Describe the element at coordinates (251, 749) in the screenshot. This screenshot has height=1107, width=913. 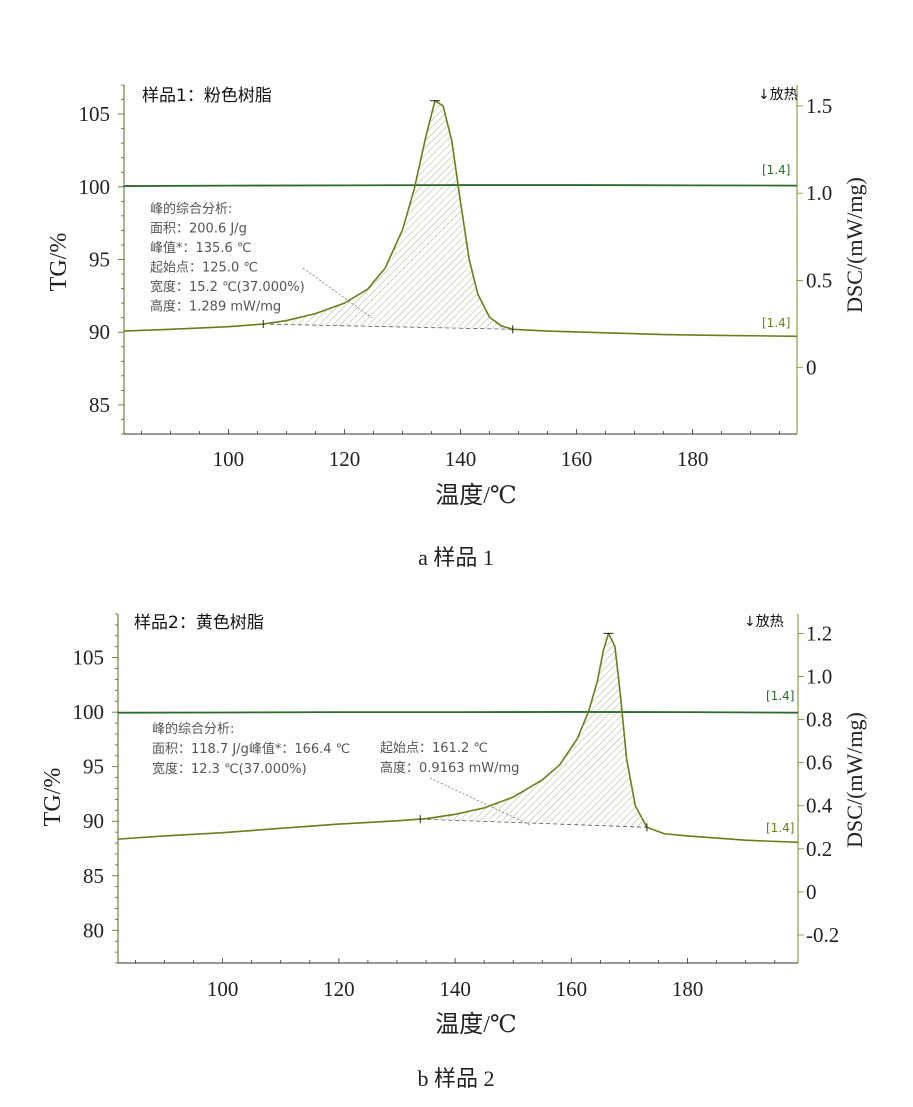
I see `peak-analysis-line: 面积：118.7 J/g峰值*：166.4 ℃` at that location.